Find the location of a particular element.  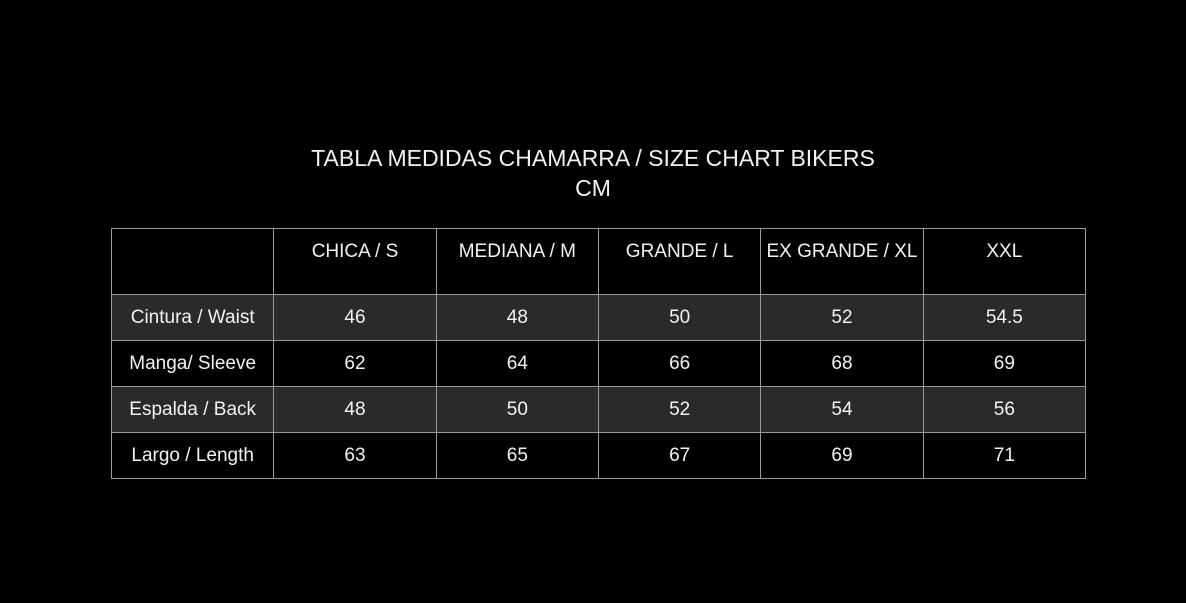

cell: 67 is located at coordinates (679, 455).